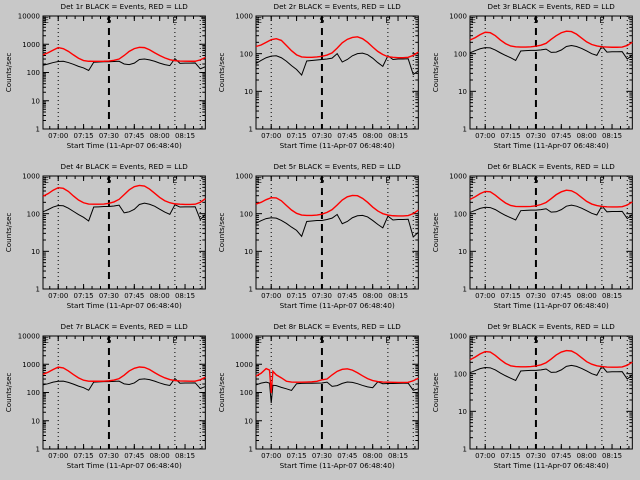  Describe the element at coordinates (338, 166) in the screenshot. I see `panel-title: Det 5r BLACK = Events, RED = LLD` at that location.